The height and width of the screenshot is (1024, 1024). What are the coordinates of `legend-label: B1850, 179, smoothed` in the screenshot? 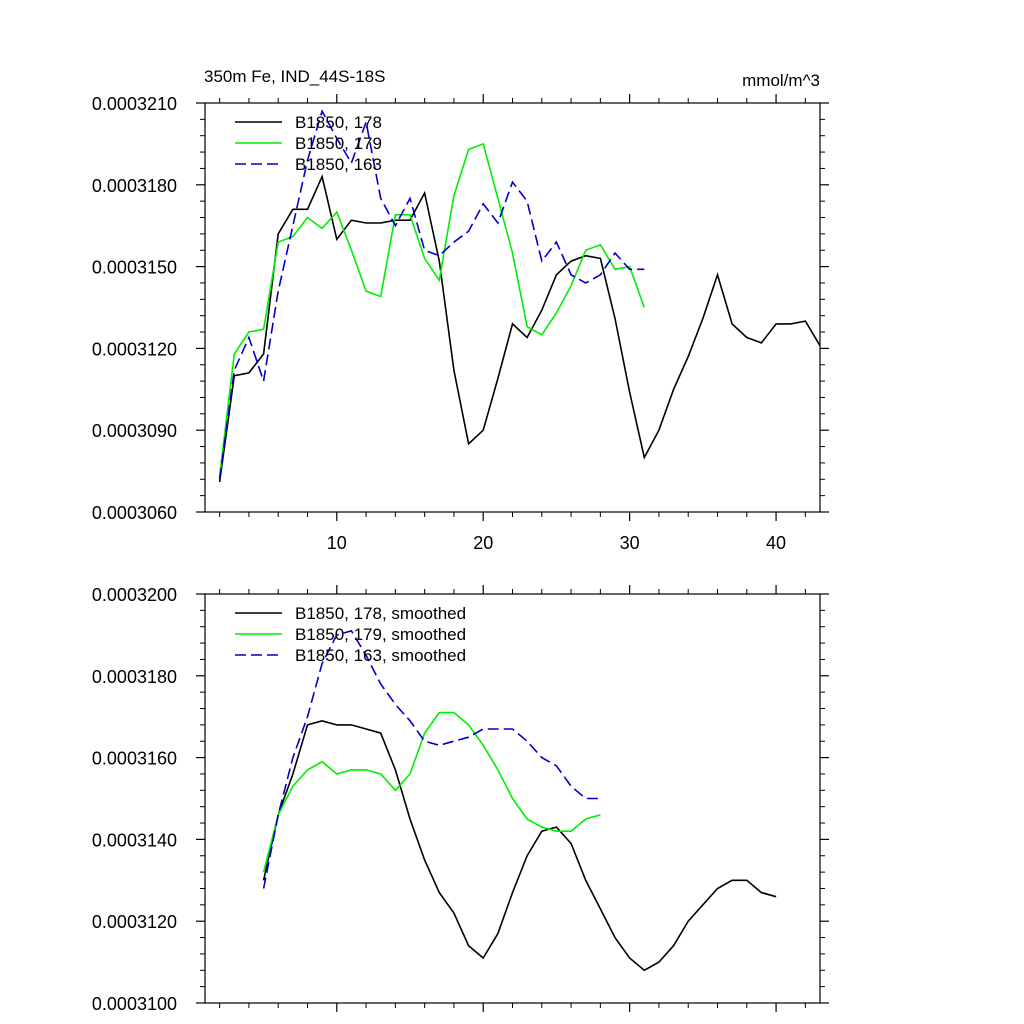 It's located at (380, 634).